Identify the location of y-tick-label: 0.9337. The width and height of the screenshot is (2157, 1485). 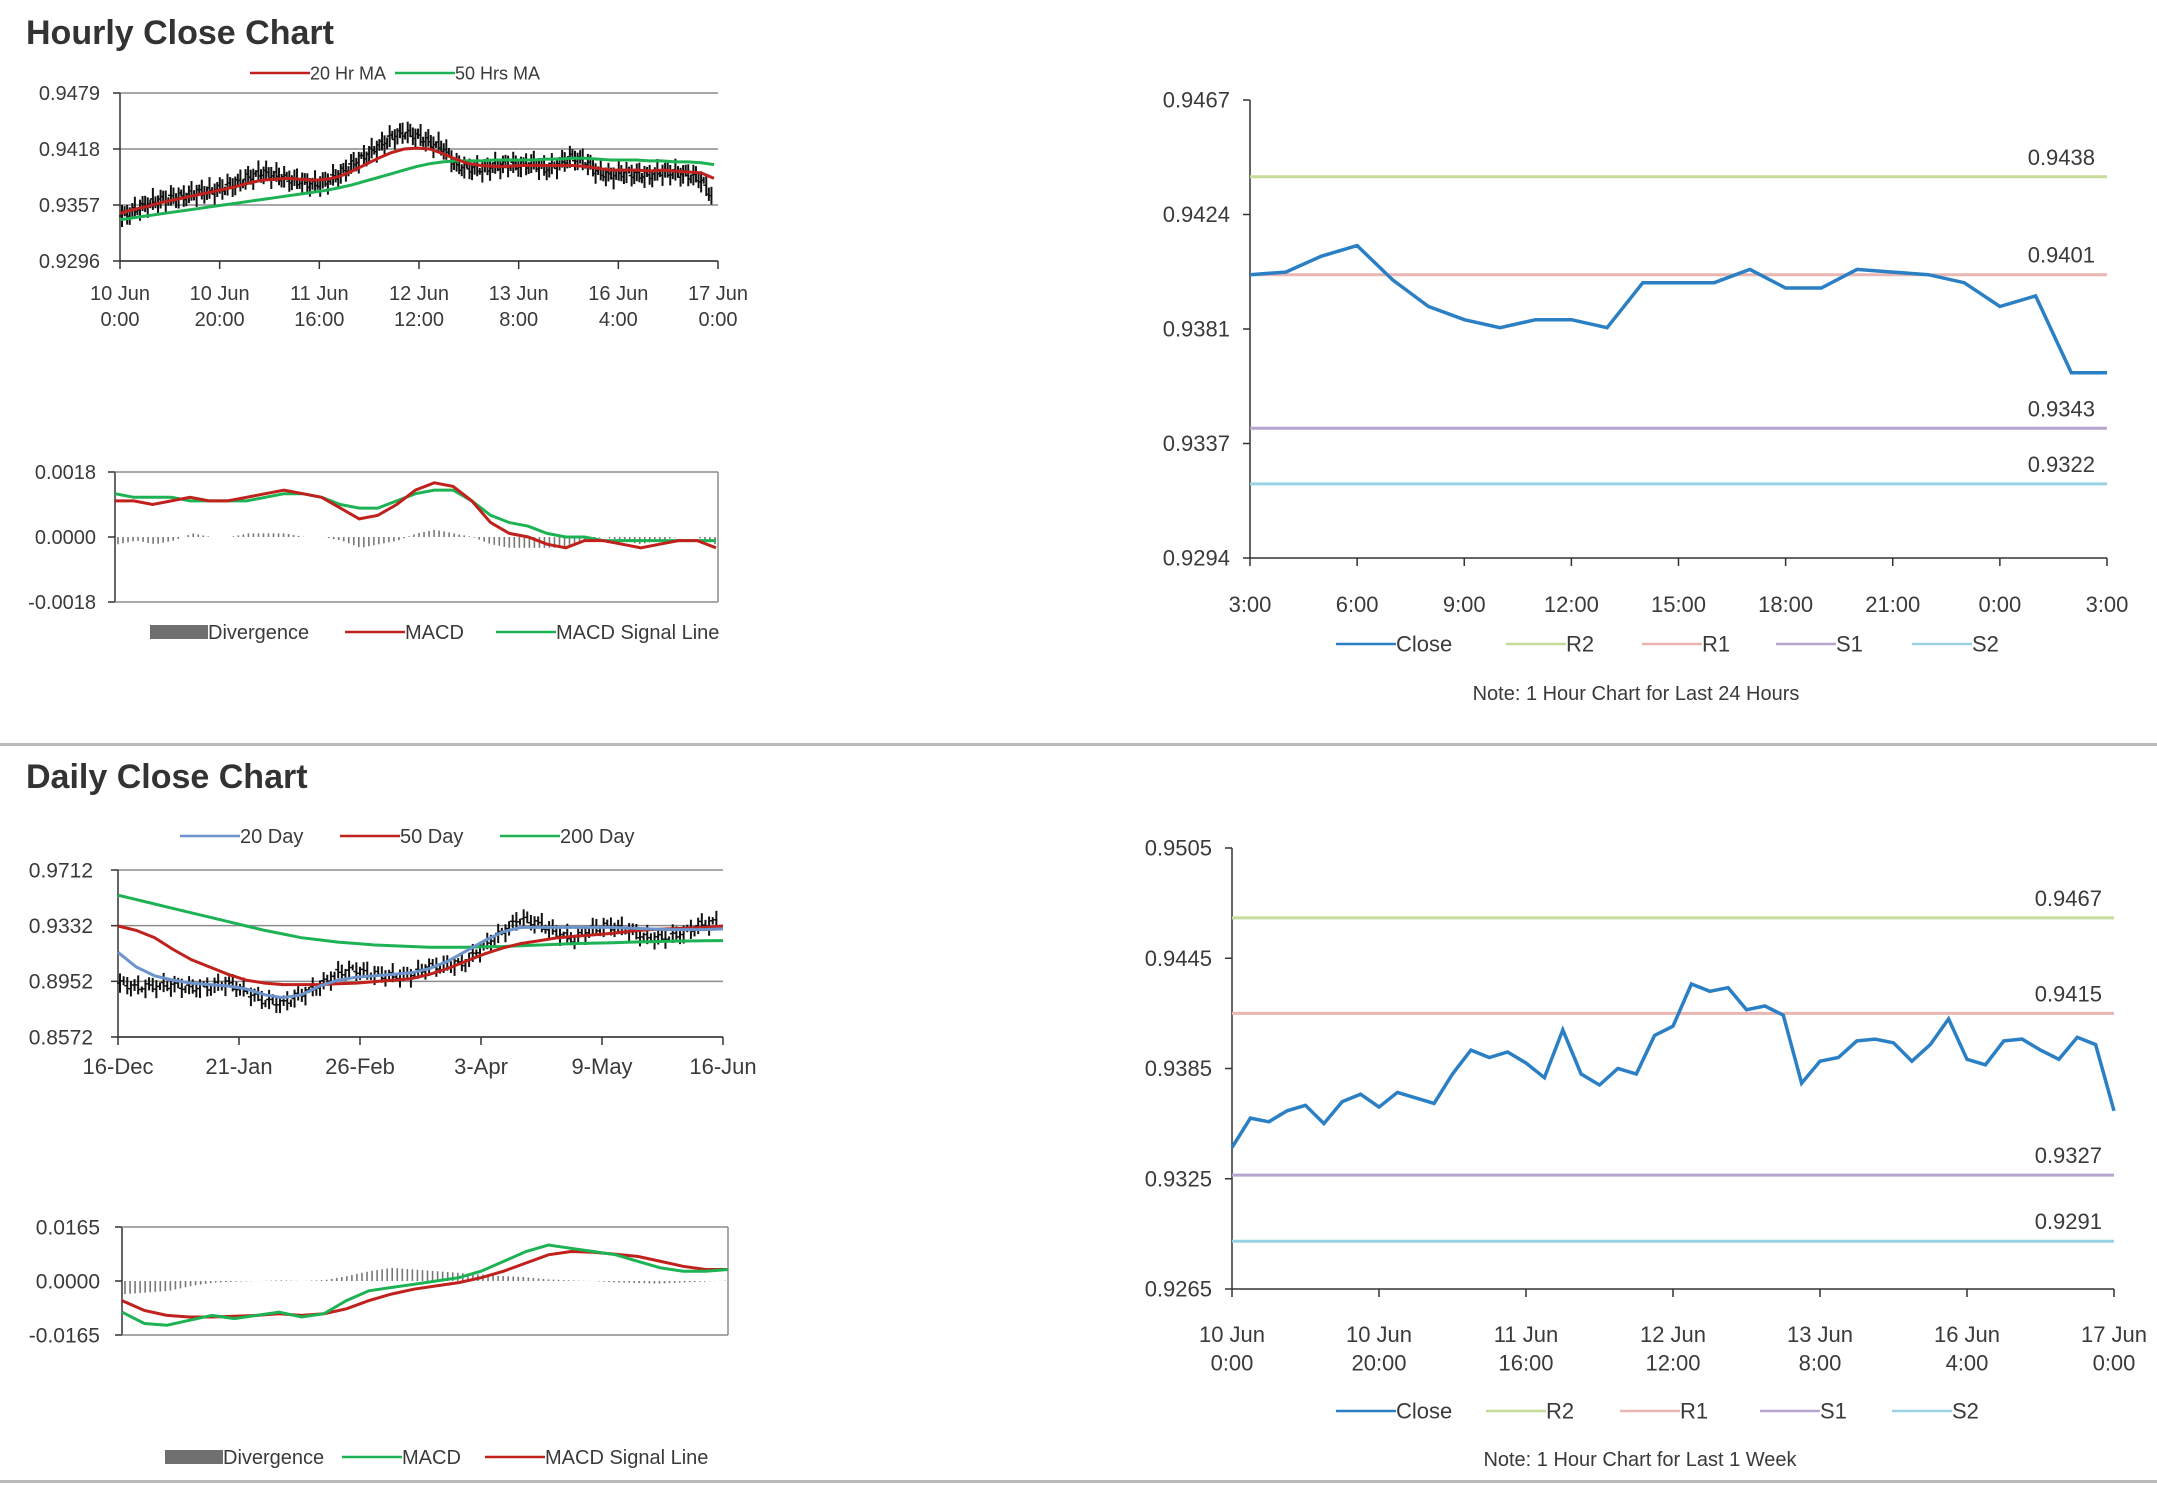
(1196, 443).